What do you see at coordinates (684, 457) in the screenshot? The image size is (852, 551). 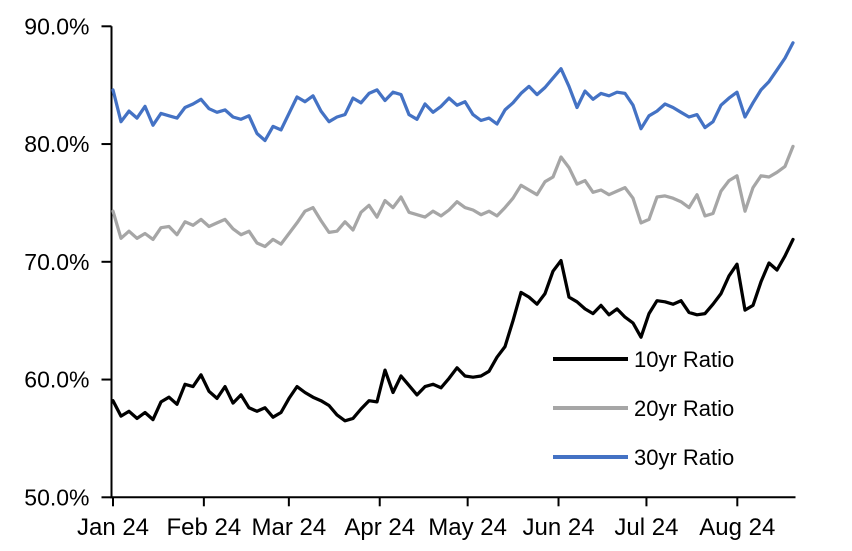 I see `legend-label-30yr-ratio: 30yr Ratio` at bounding box center [684, 457].